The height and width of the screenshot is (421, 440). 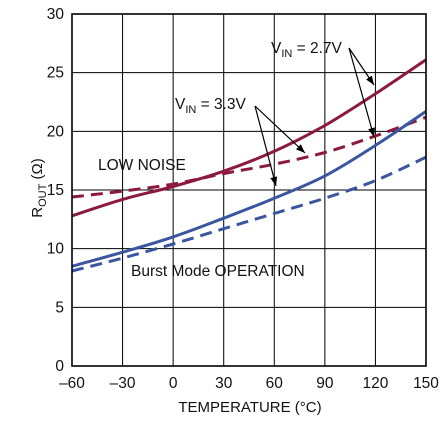 What do you see at coordinates (55, 73) in the screenshot?
I see `y-tick-label: 25` at bounding box center [55, 73].